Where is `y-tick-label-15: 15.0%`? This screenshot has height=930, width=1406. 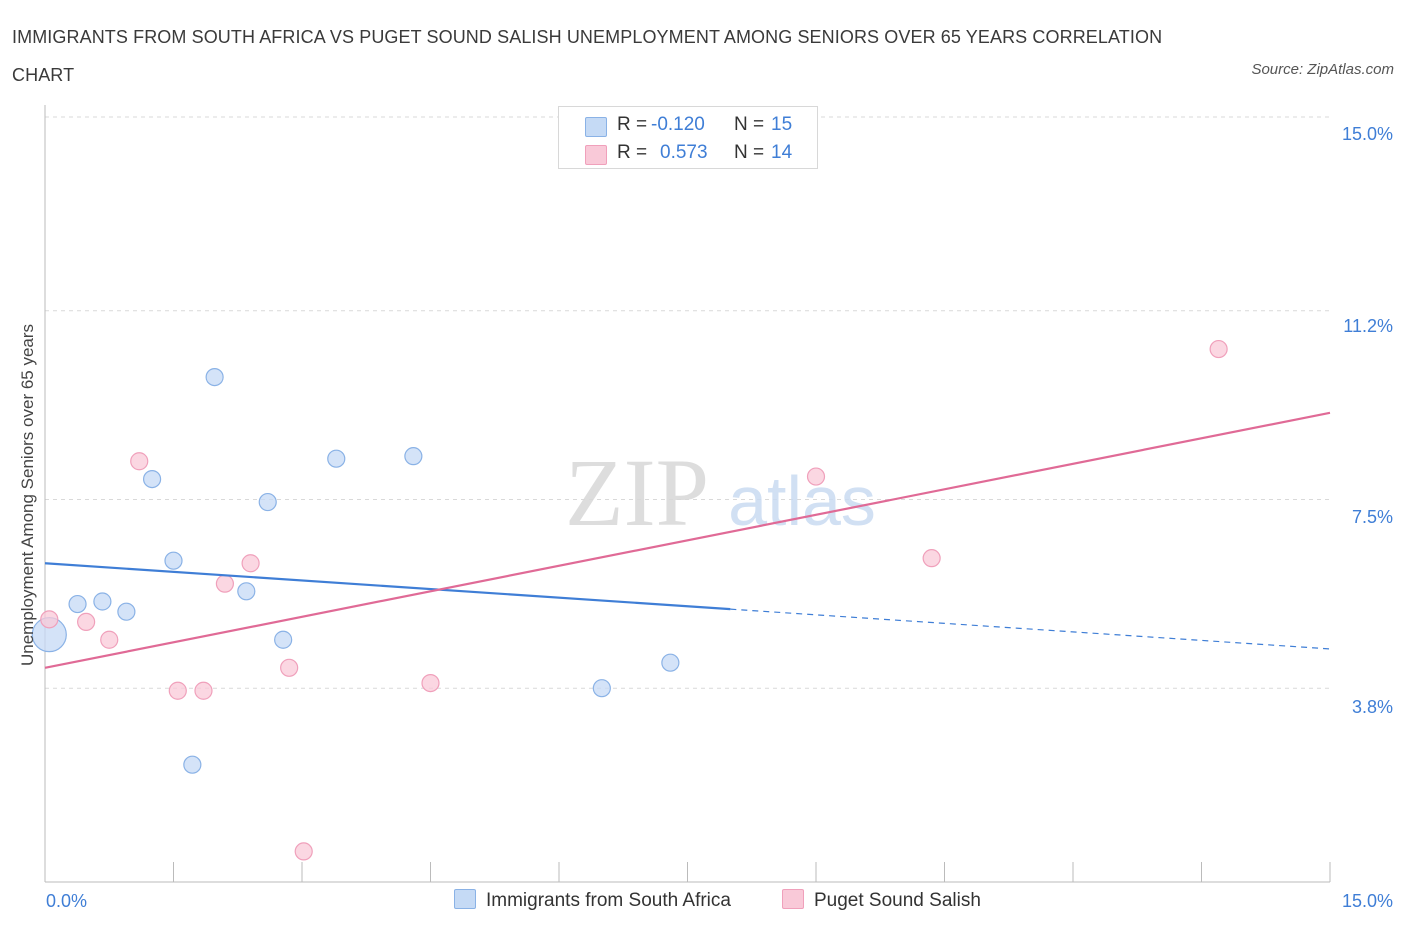
y-tick-label-15: 15.0% is located at coordinates (1367, 134).